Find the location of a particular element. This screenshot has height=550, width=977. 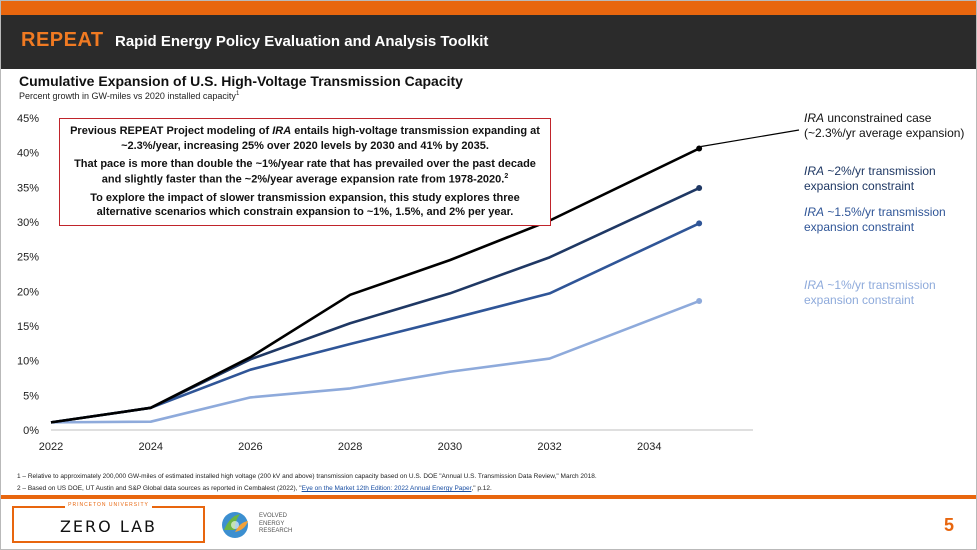

y-tick-label: 20% is located at coordinates (28, 292).